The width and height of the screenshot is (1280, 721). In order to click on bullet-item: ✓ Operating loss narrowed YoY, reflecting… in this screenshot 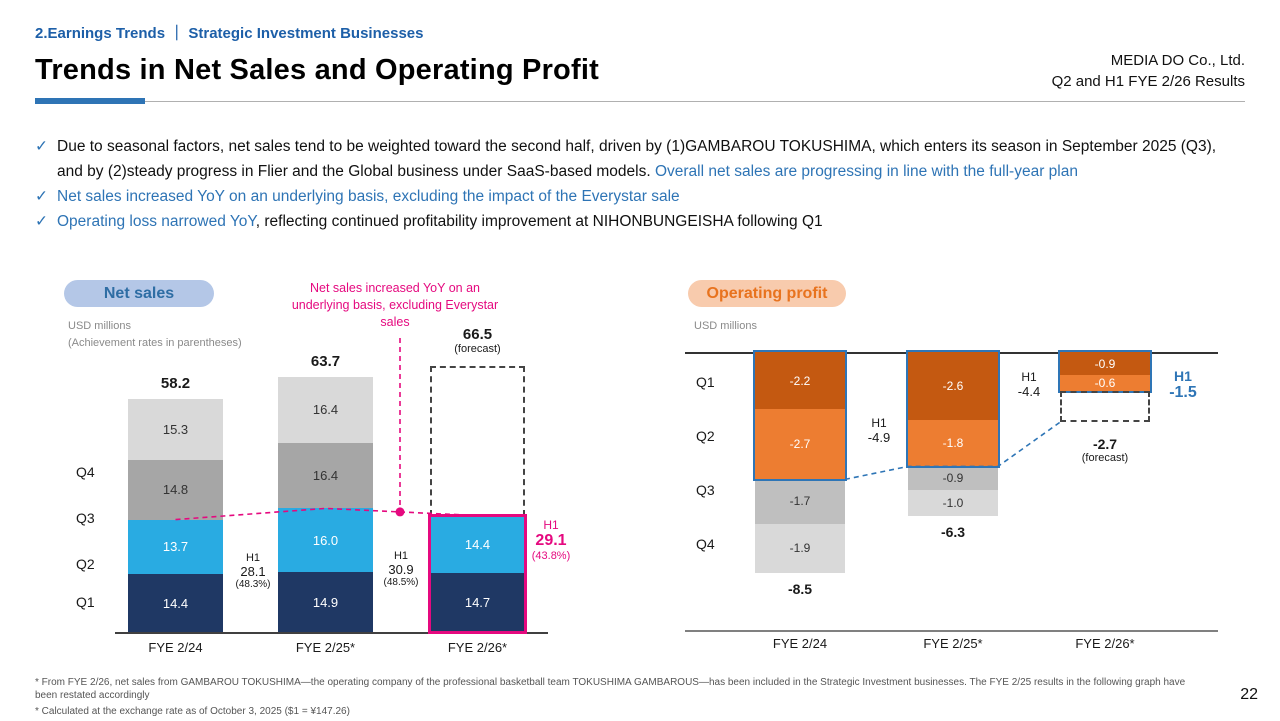, I will do `click(637, 221)`.